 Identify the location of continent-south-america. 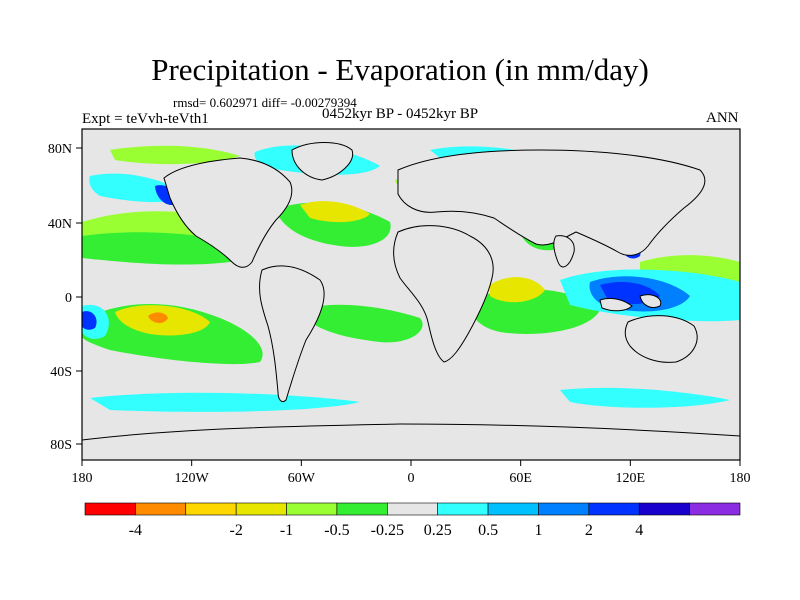
(292, 334).